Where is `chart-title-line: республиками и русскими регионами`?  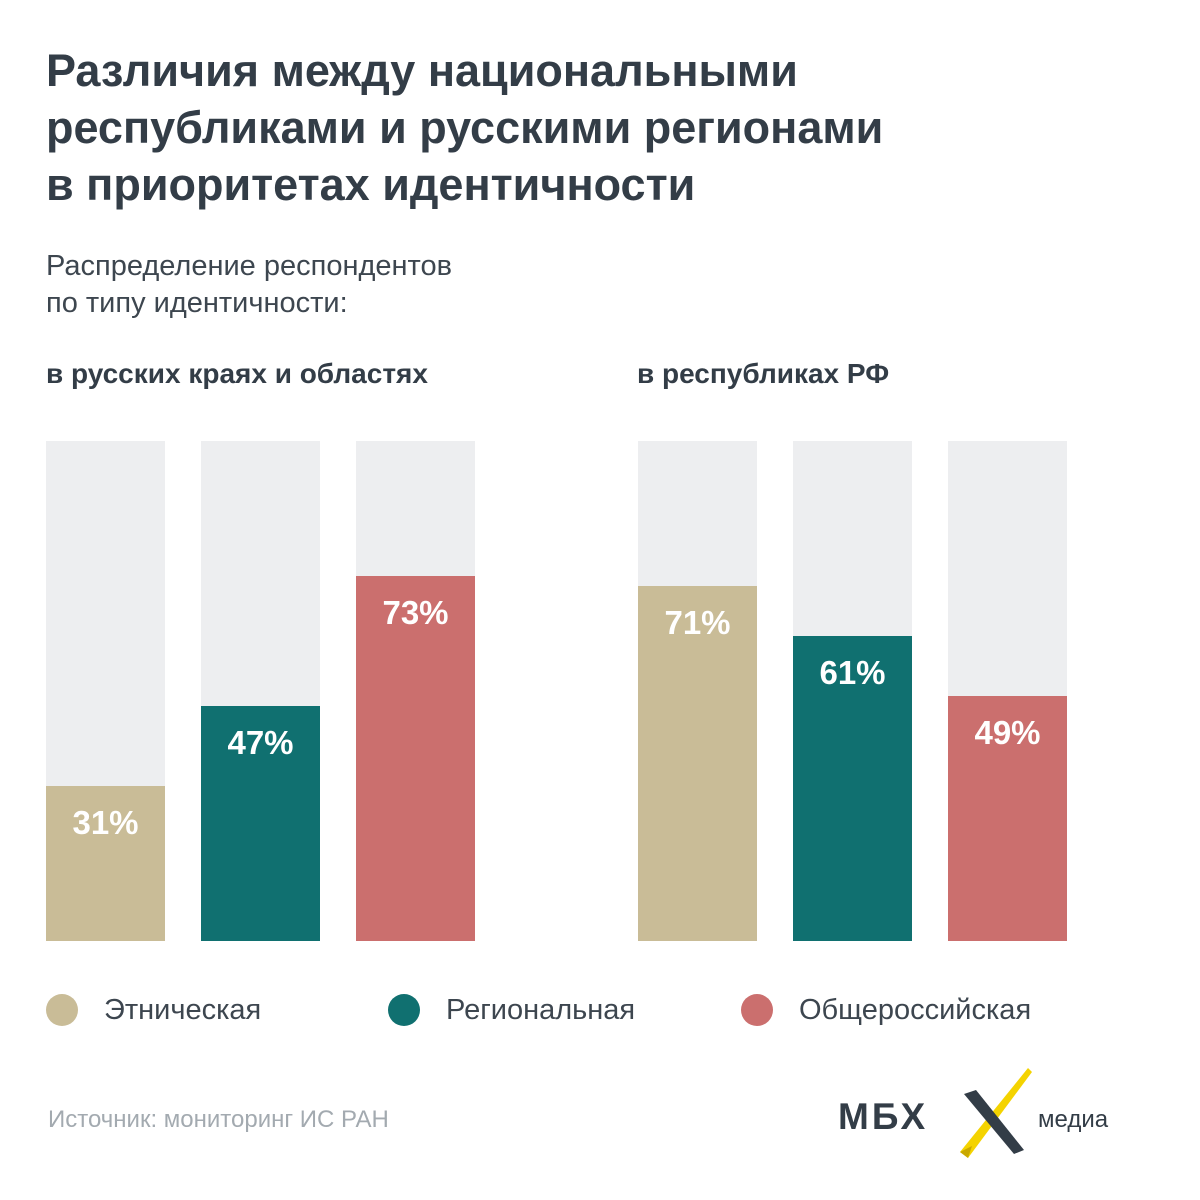
chart-title-line: республиками и русскими регионами is located at coordinates (465, 127).